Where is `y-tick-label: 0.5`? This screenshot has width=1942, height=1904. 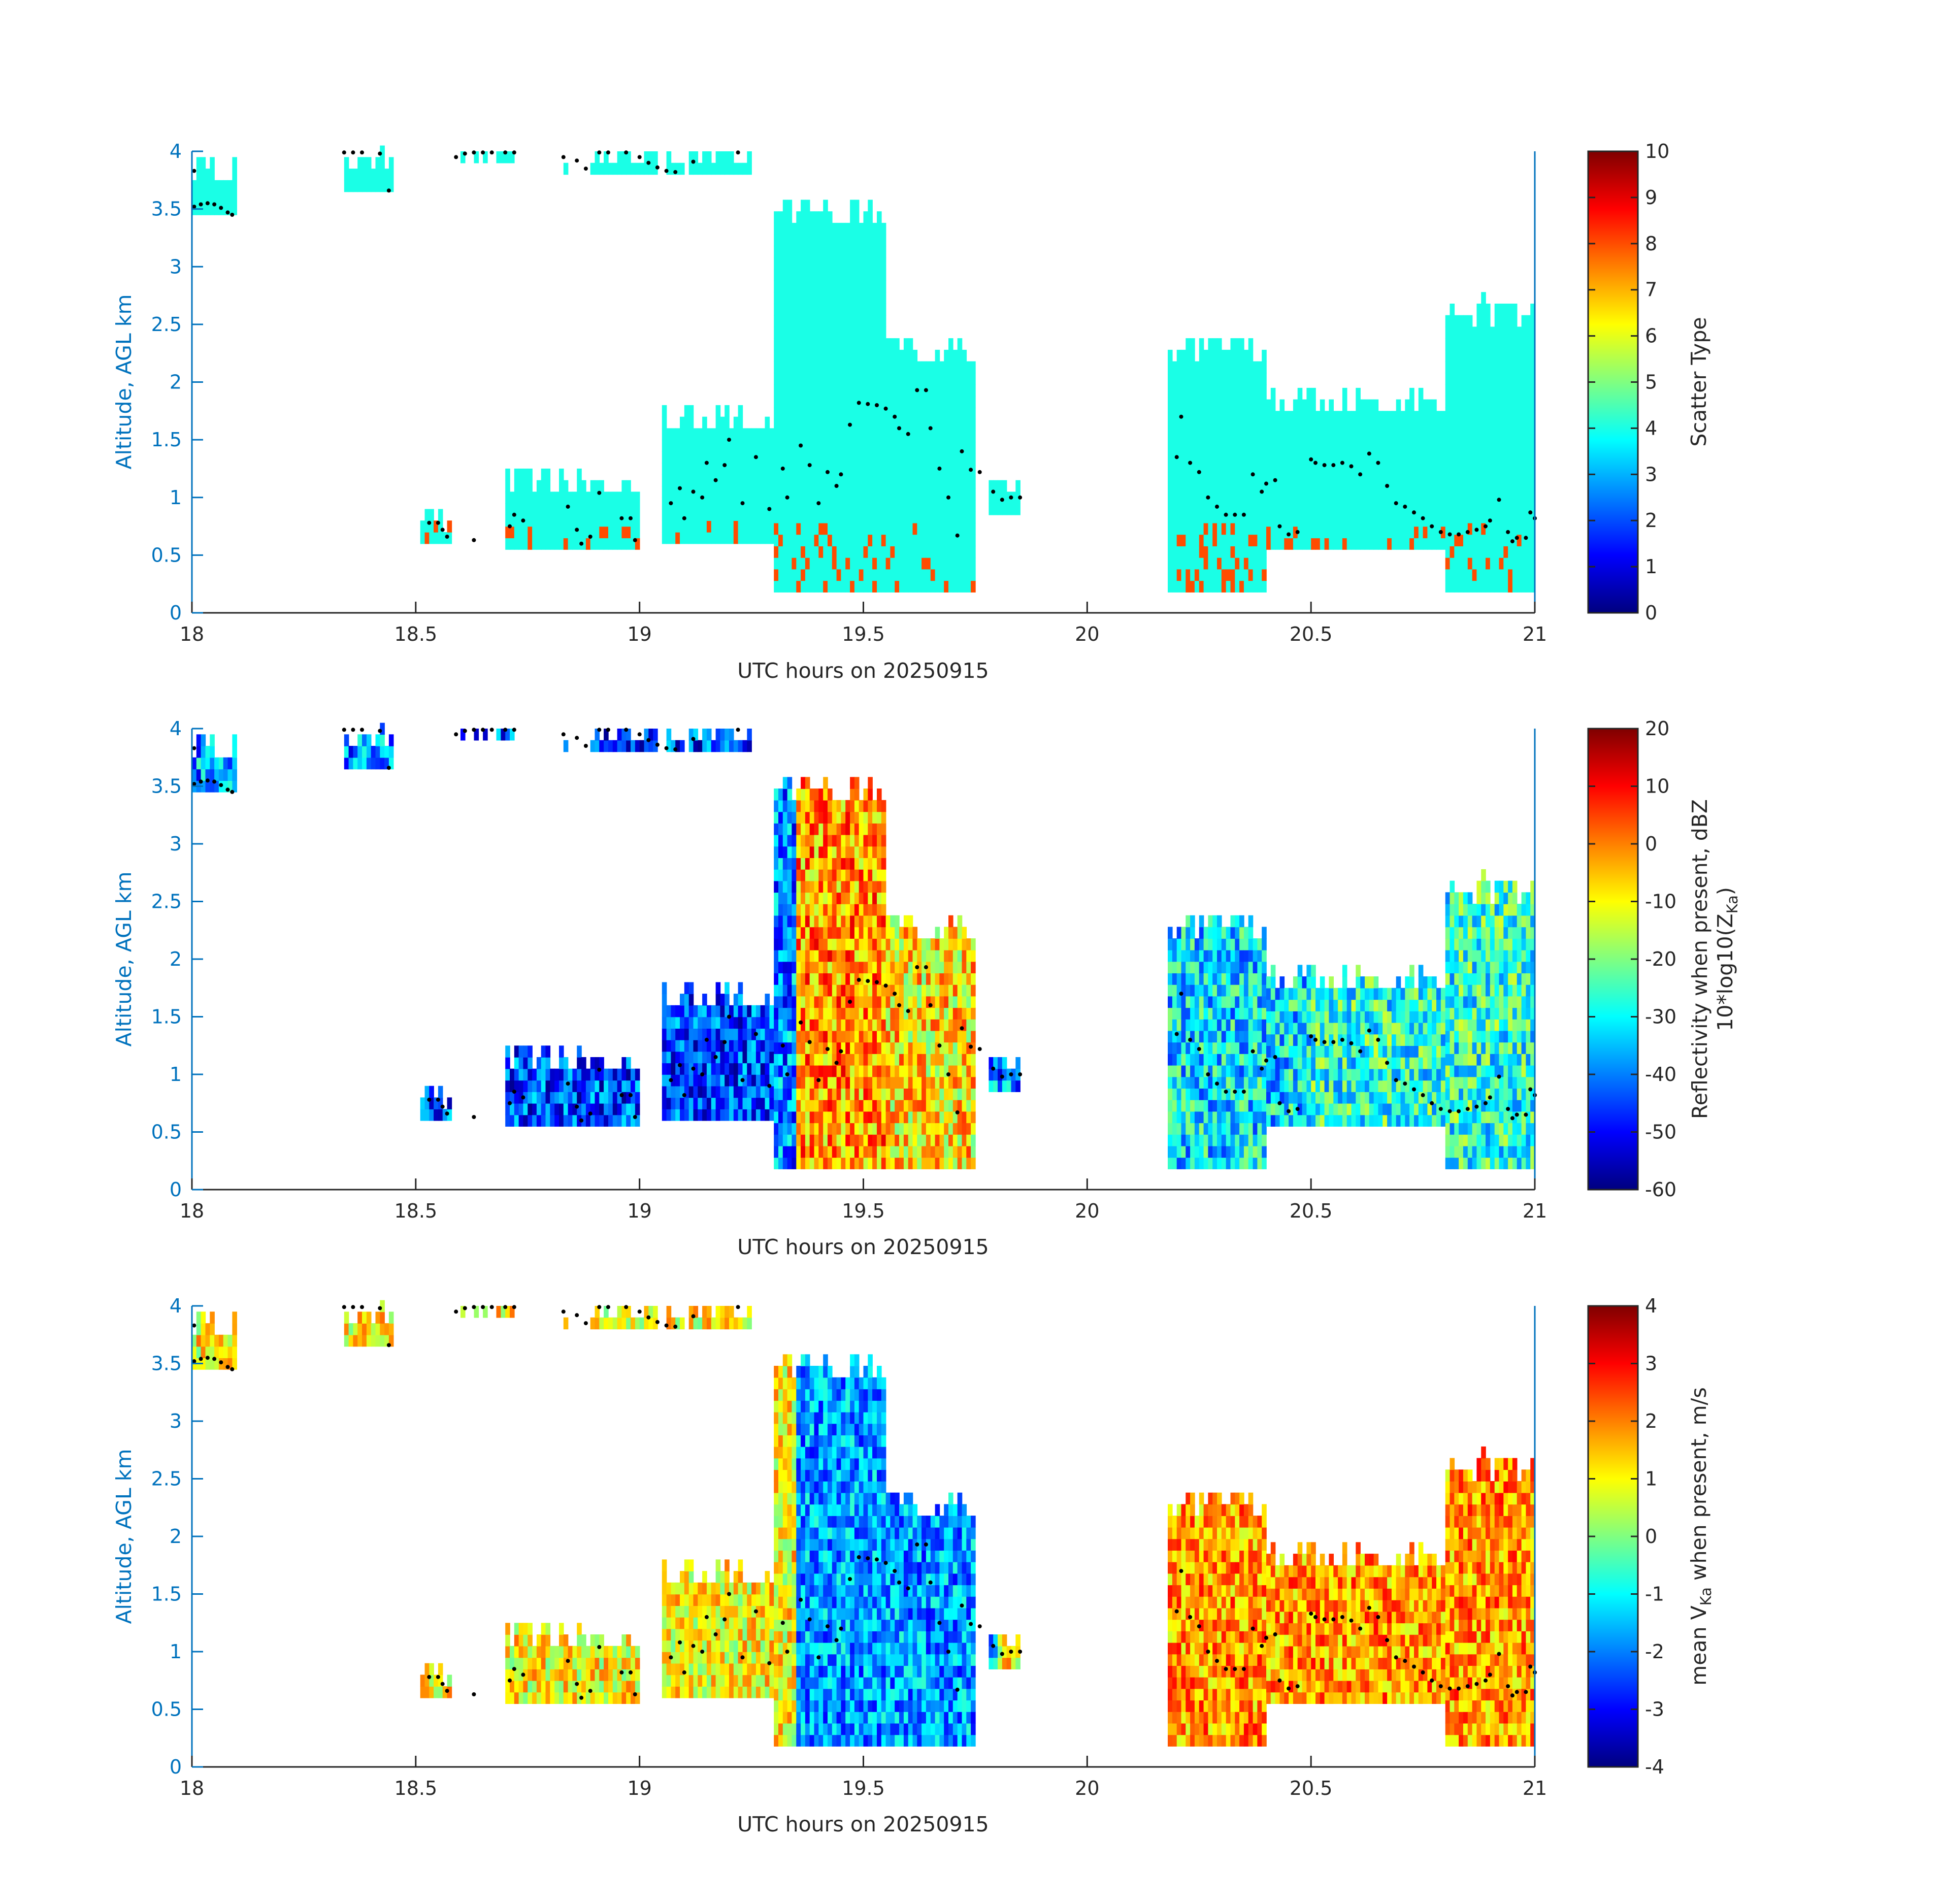
y-tick-label: 0.5 is located at coordinates (166, 555).